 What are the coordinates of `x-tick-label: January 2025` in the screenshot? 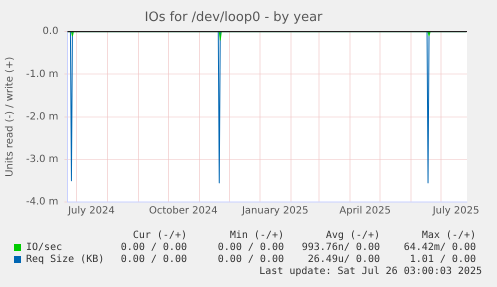 It's located at (274, 211).